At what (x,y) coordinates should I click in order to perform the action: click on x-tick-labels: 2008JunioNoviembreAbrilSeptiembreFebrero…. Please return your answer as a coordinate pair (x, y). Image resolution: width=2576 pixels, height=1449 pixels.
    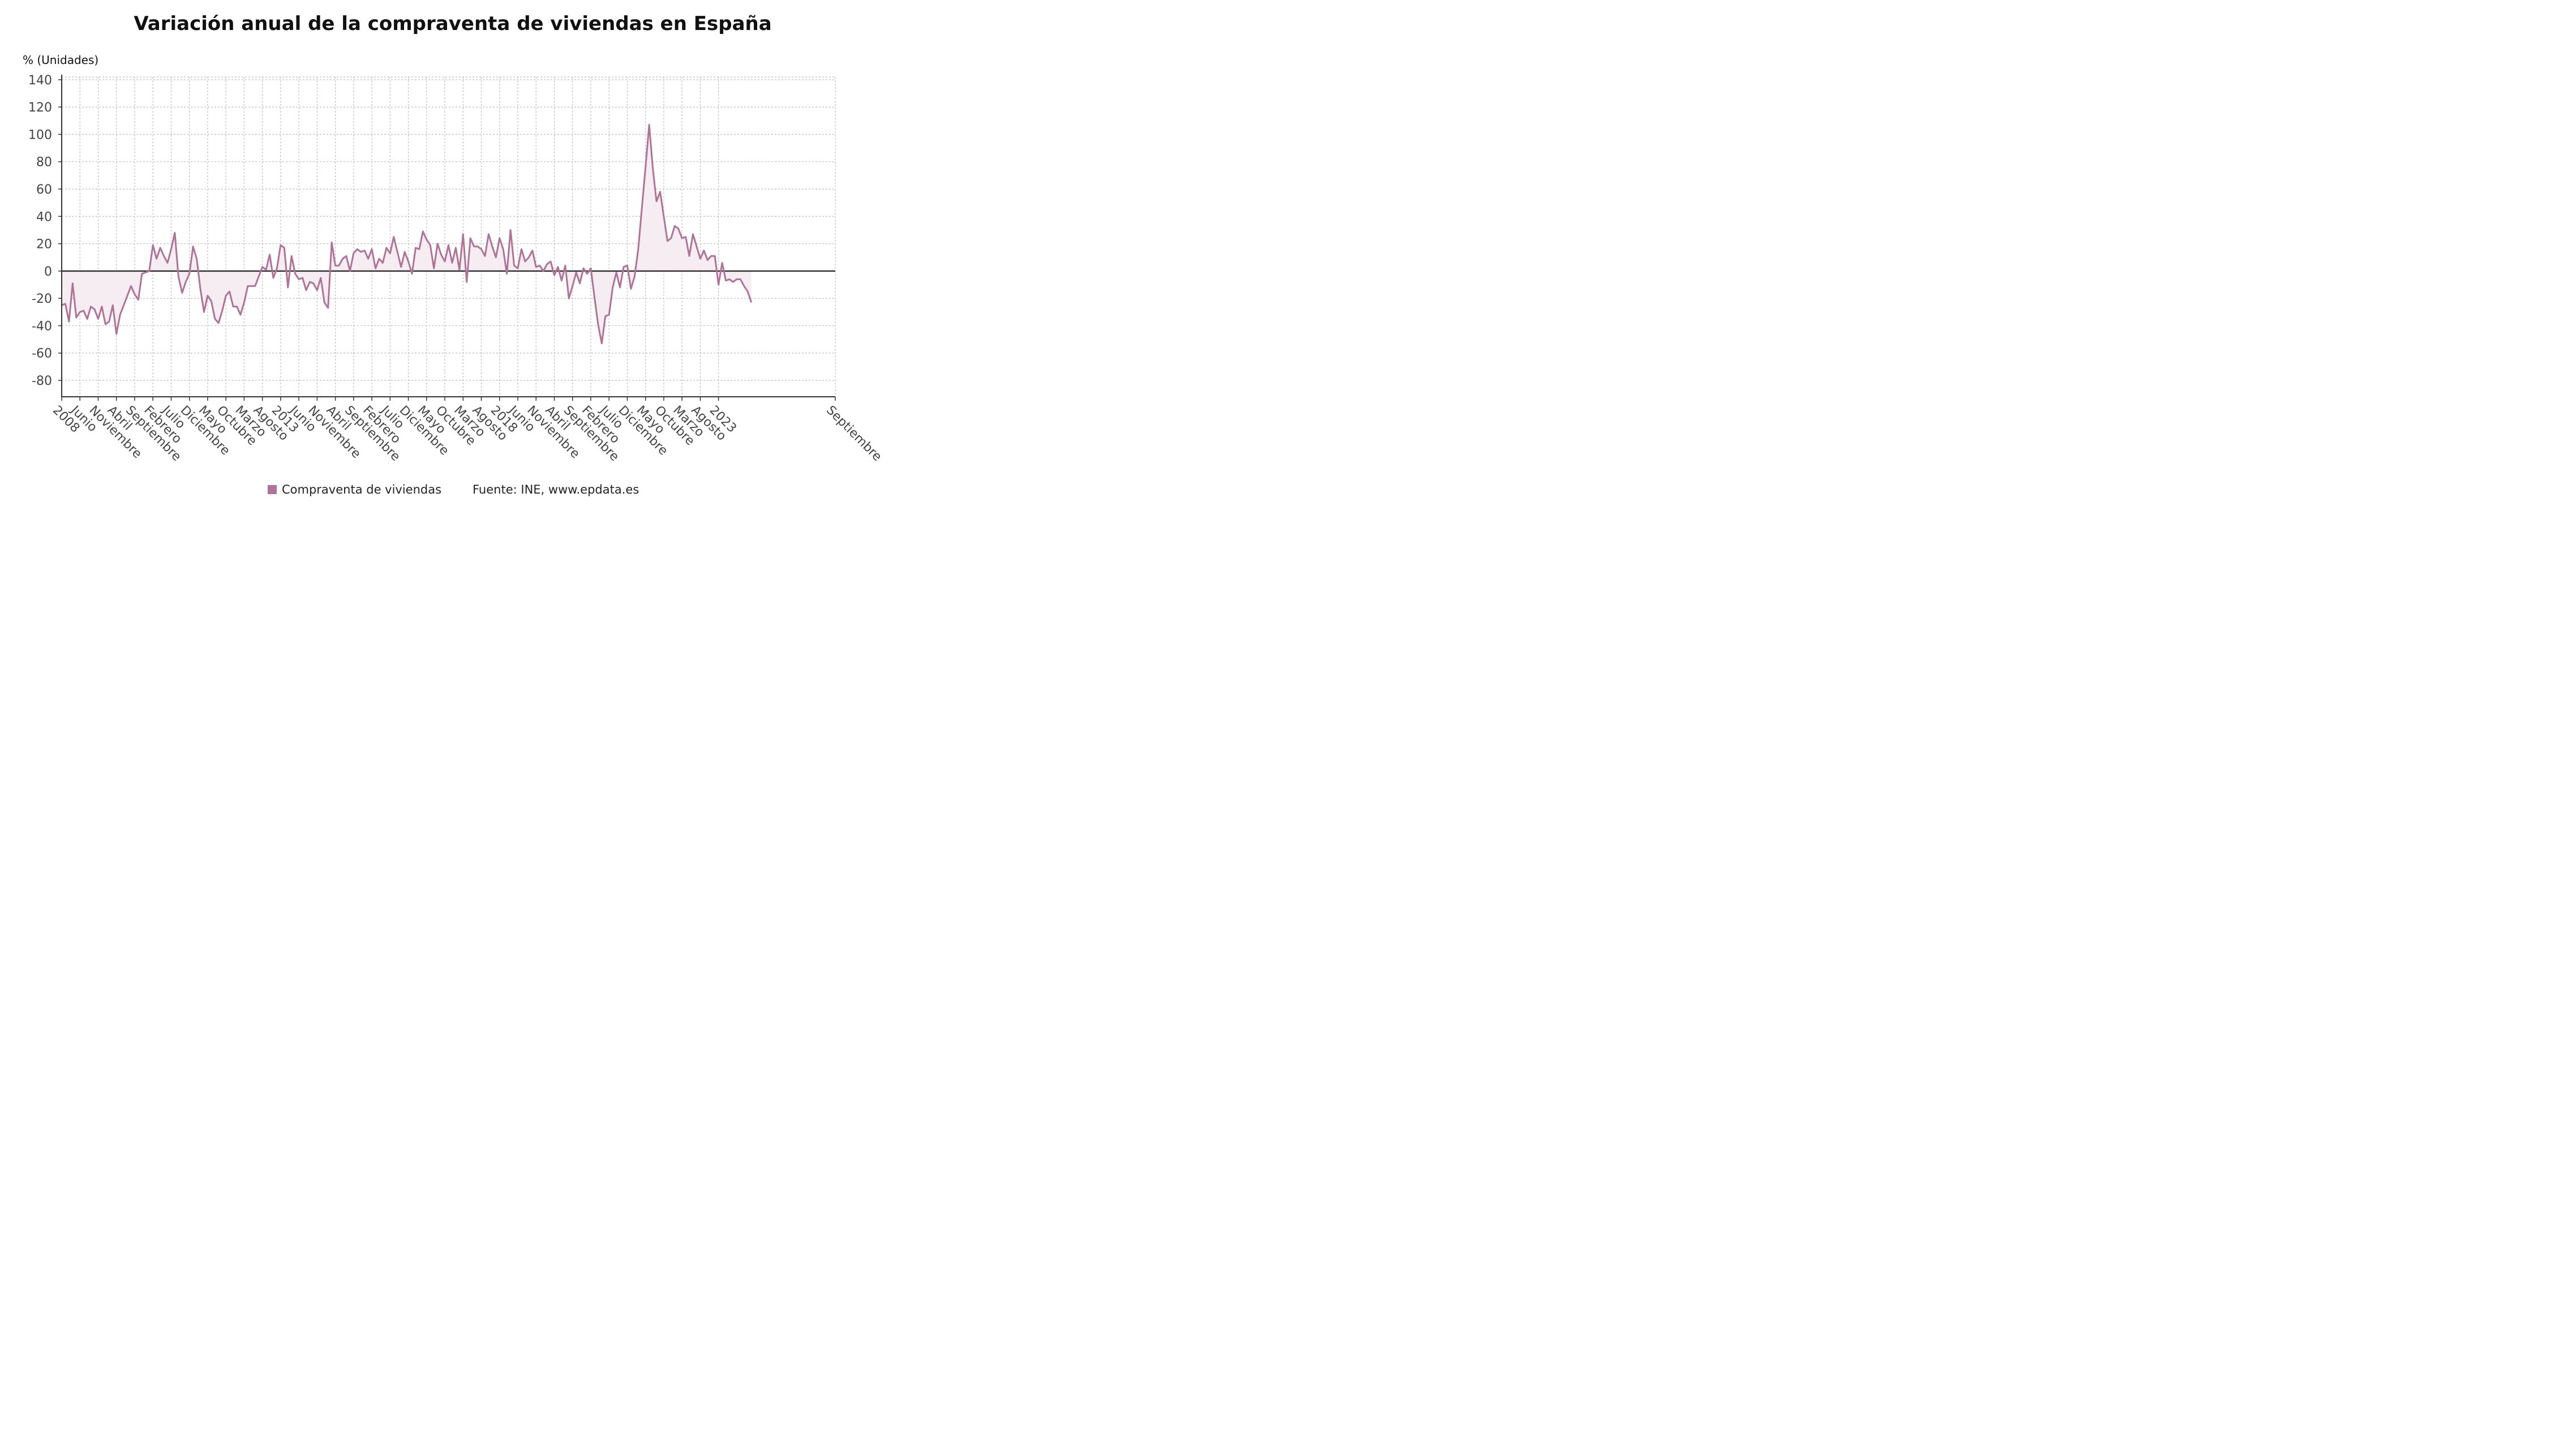
    Looking at the image, I should click on (467, 433).